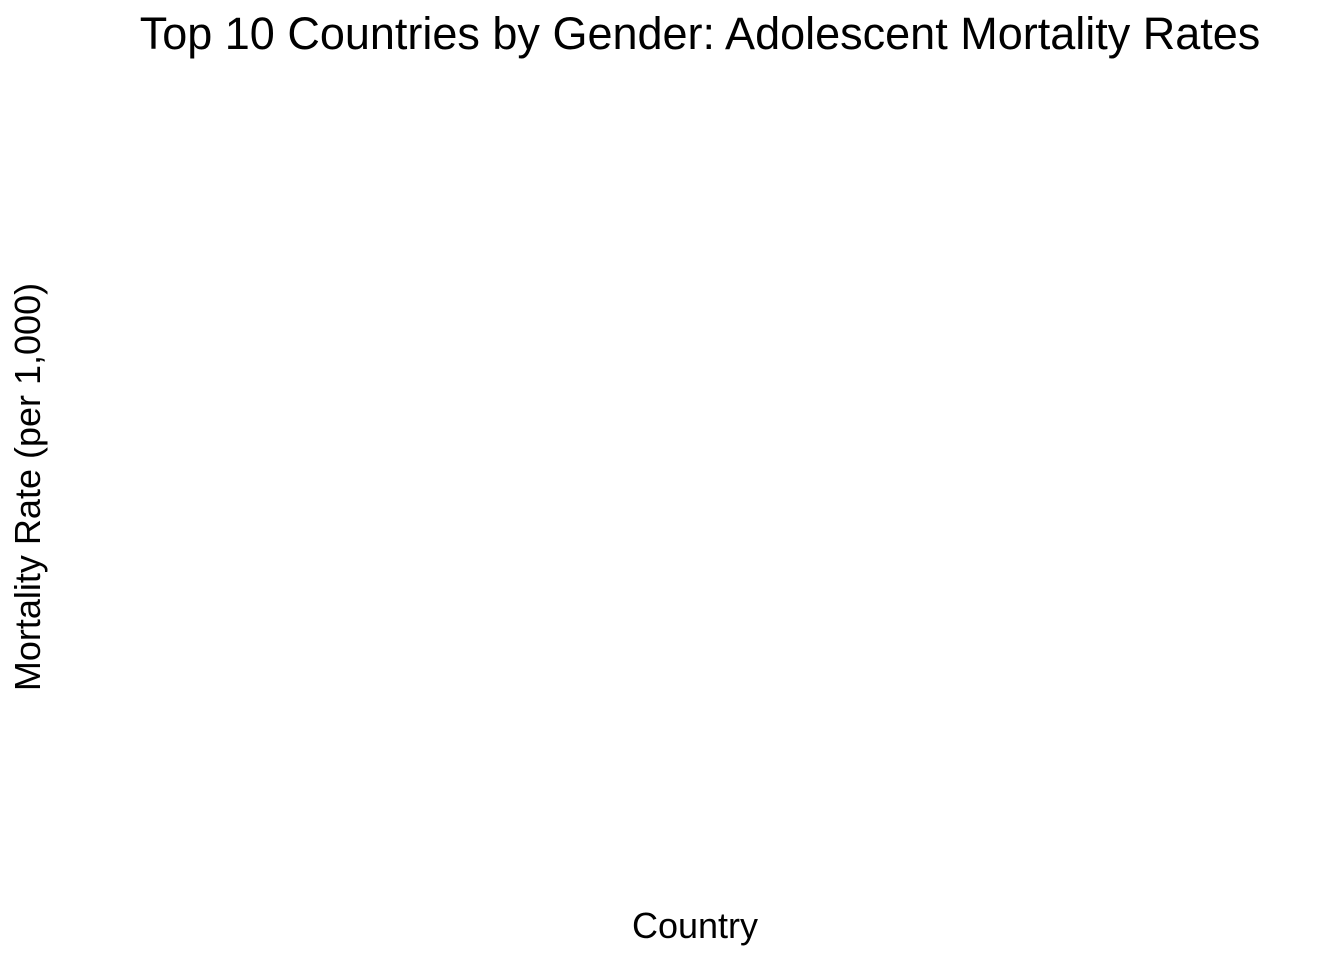 The height and width of the screenshot is (960, 1344). What do you see at coordinates (695, 925) in the screenshot?
I see `x-axis-label: Country` at bounding box center [695, 925].